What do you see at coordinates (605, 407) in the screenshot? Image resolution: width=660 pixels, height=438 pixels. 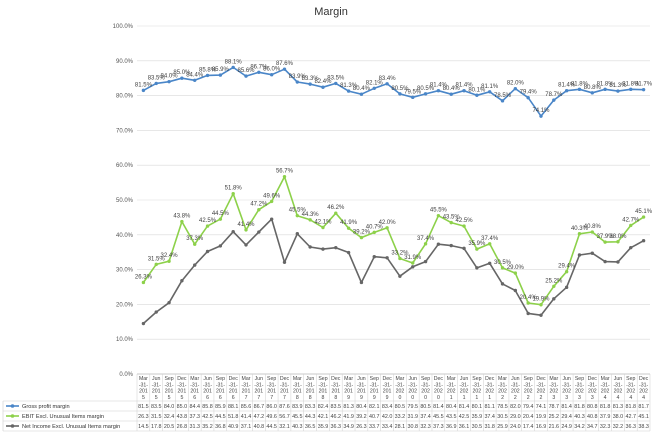 I see `table-cell: 81.8` at bounding box center [605, 407].